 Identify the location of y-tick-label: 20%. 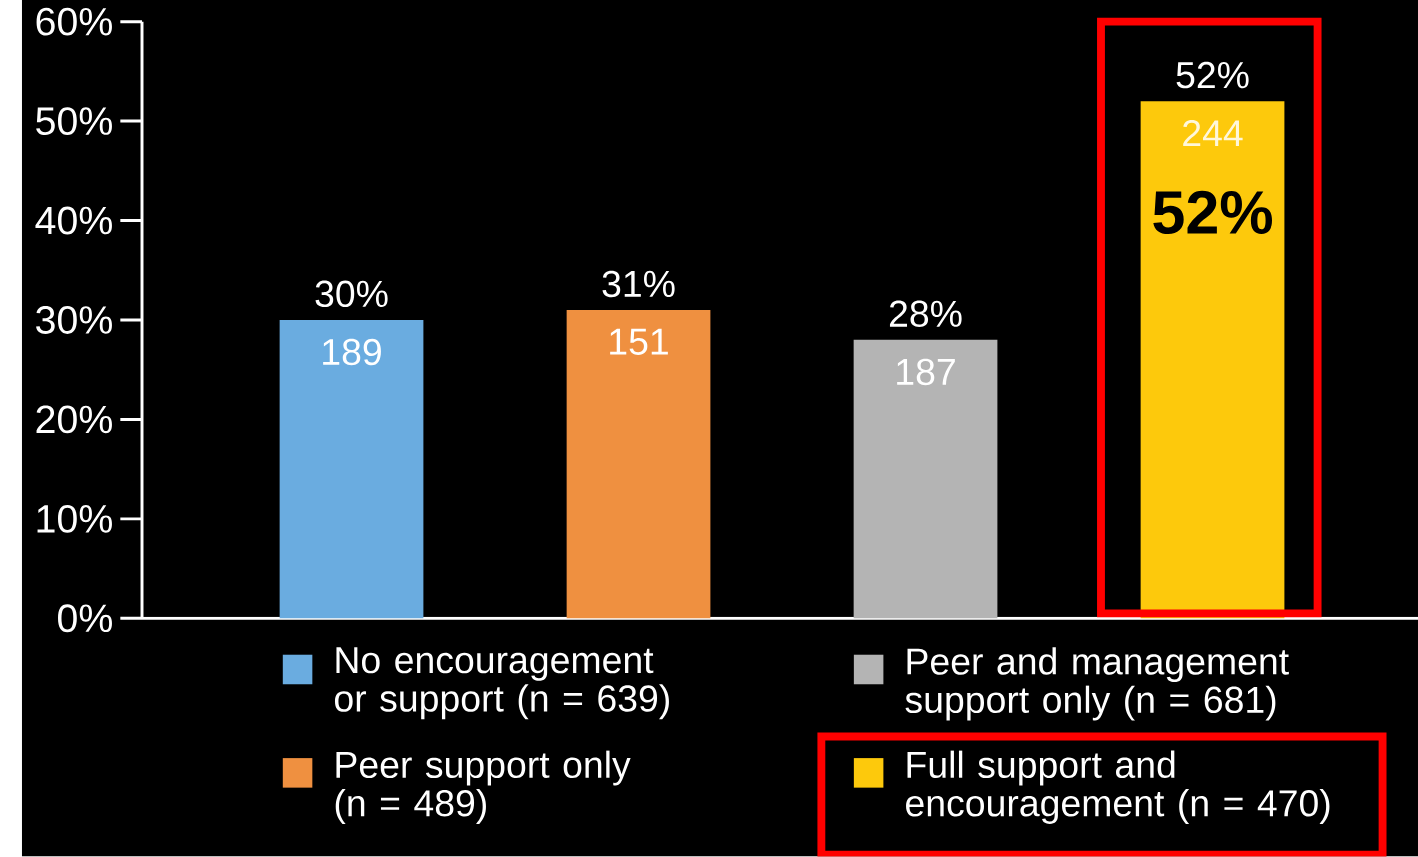
(74, 419).